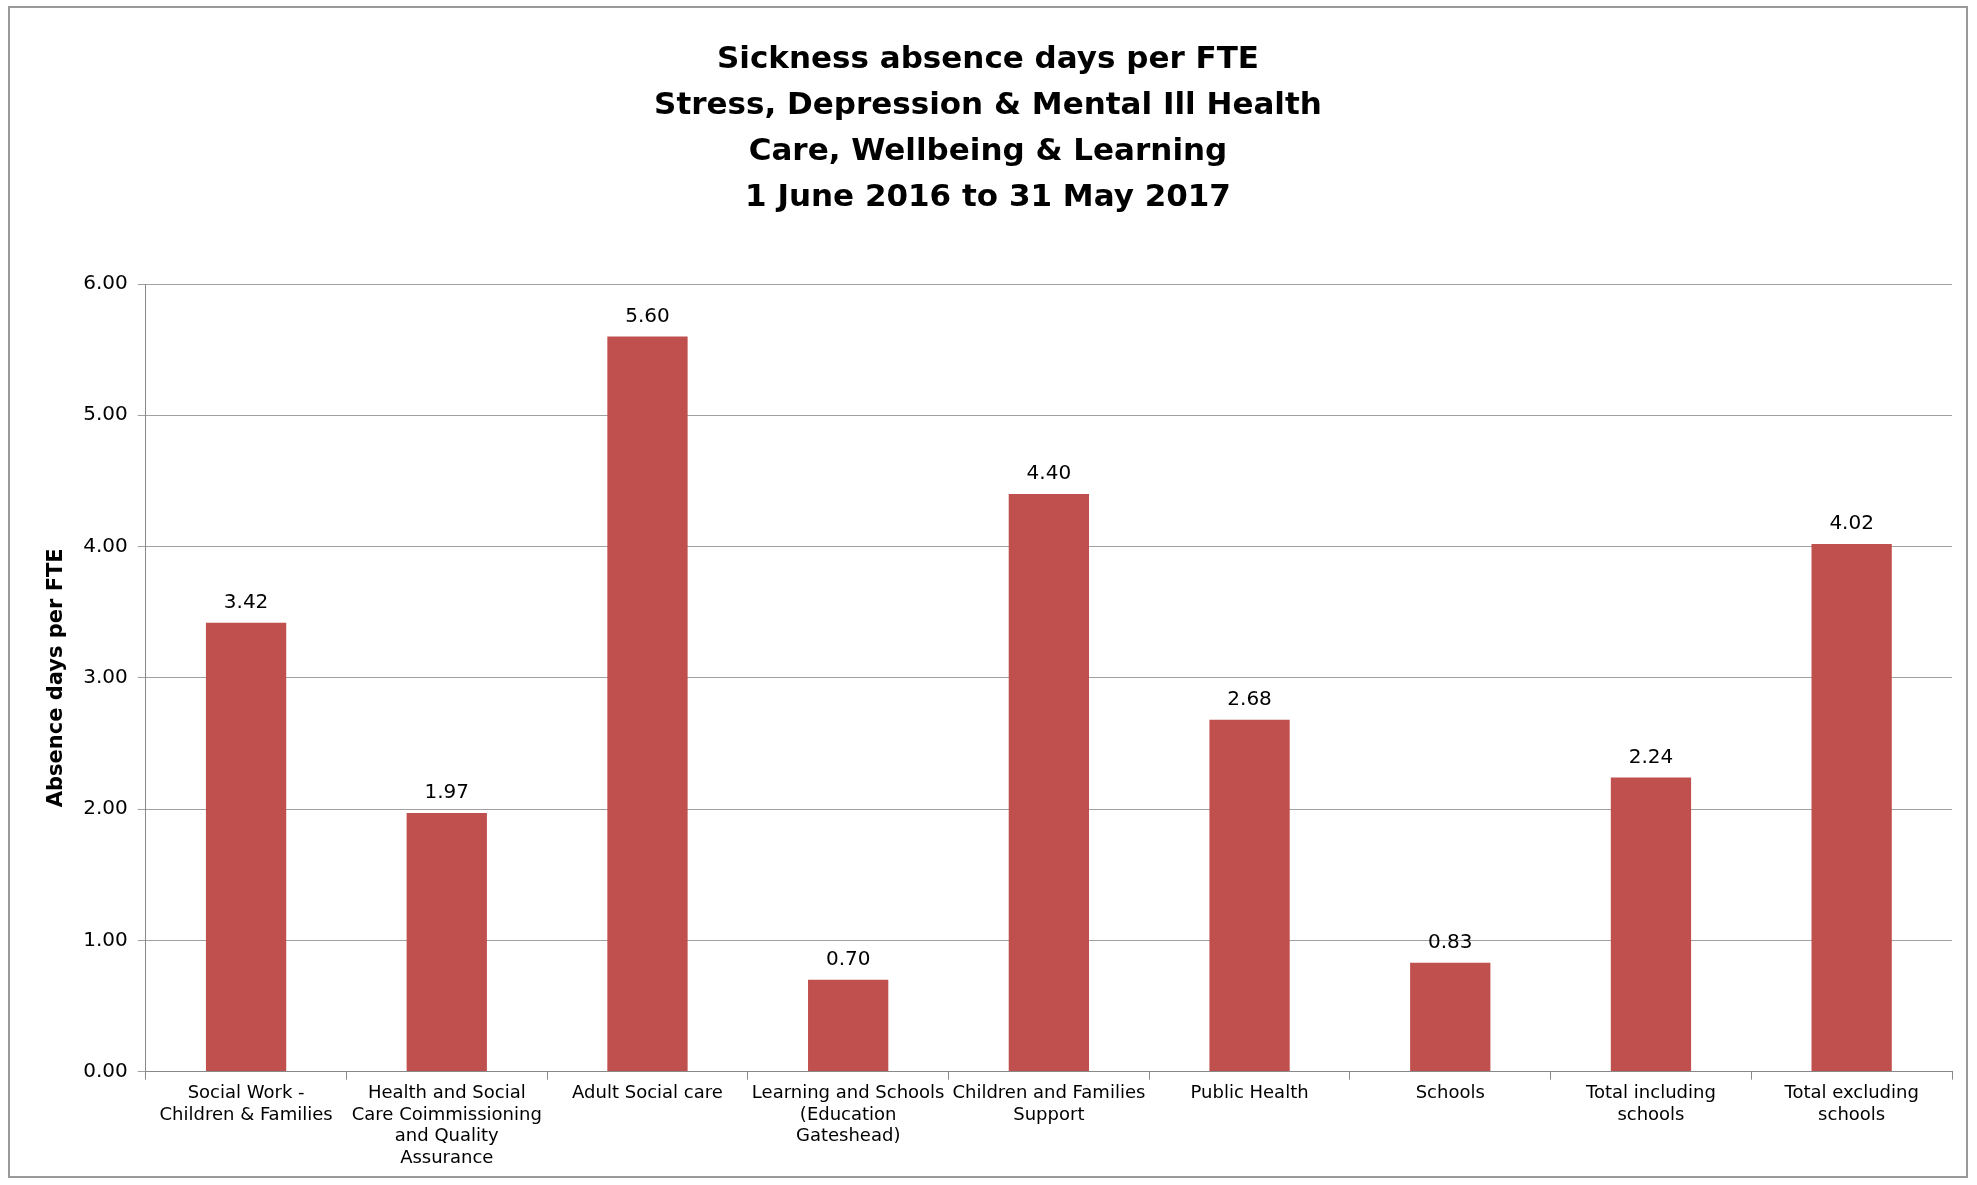 This screenshot has height=1185, width=1977. I want to click on data-label: 2.24, so click(1651, 755).